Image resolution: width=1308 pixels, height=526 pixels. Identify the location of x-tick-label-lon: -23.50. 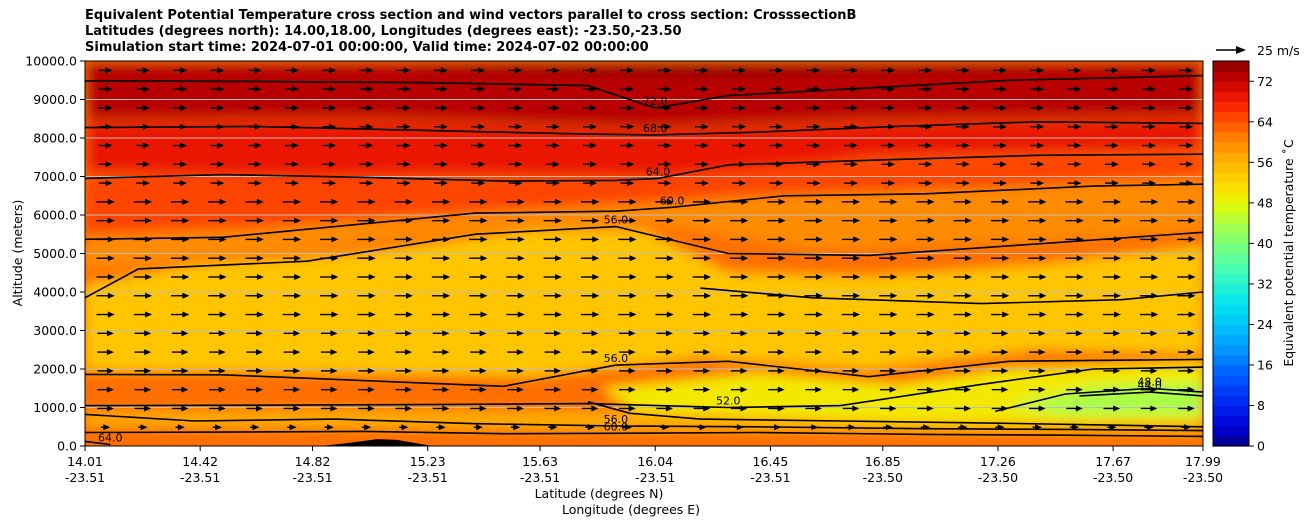
(1203, 477).